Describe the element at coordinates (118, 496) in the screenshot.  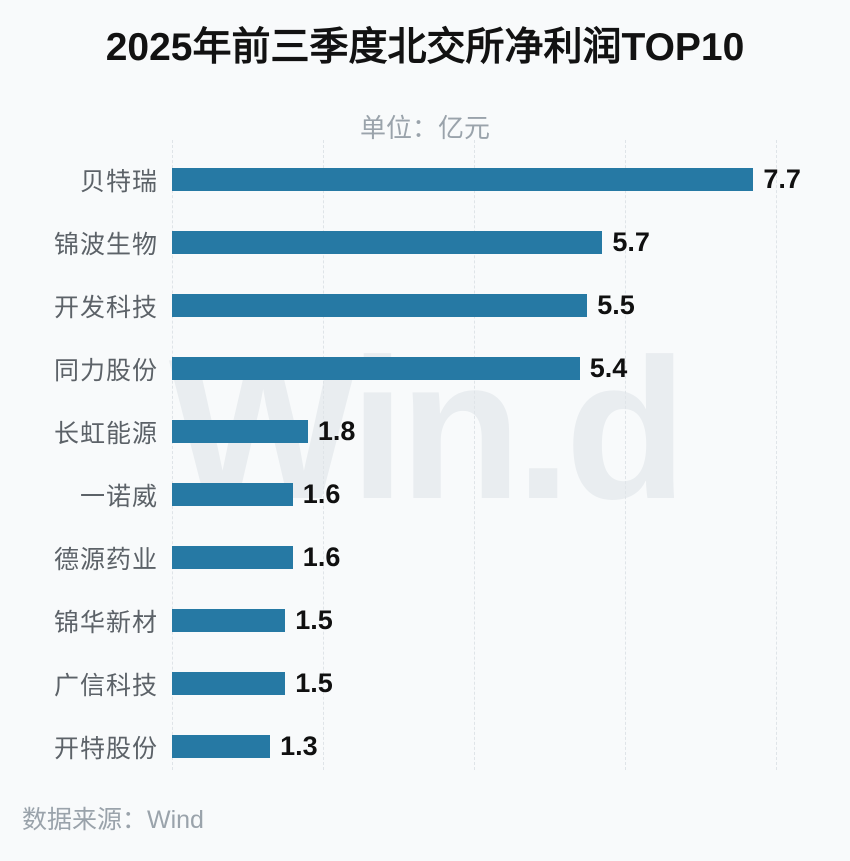
I see `category-label: 一诺威` at that location.